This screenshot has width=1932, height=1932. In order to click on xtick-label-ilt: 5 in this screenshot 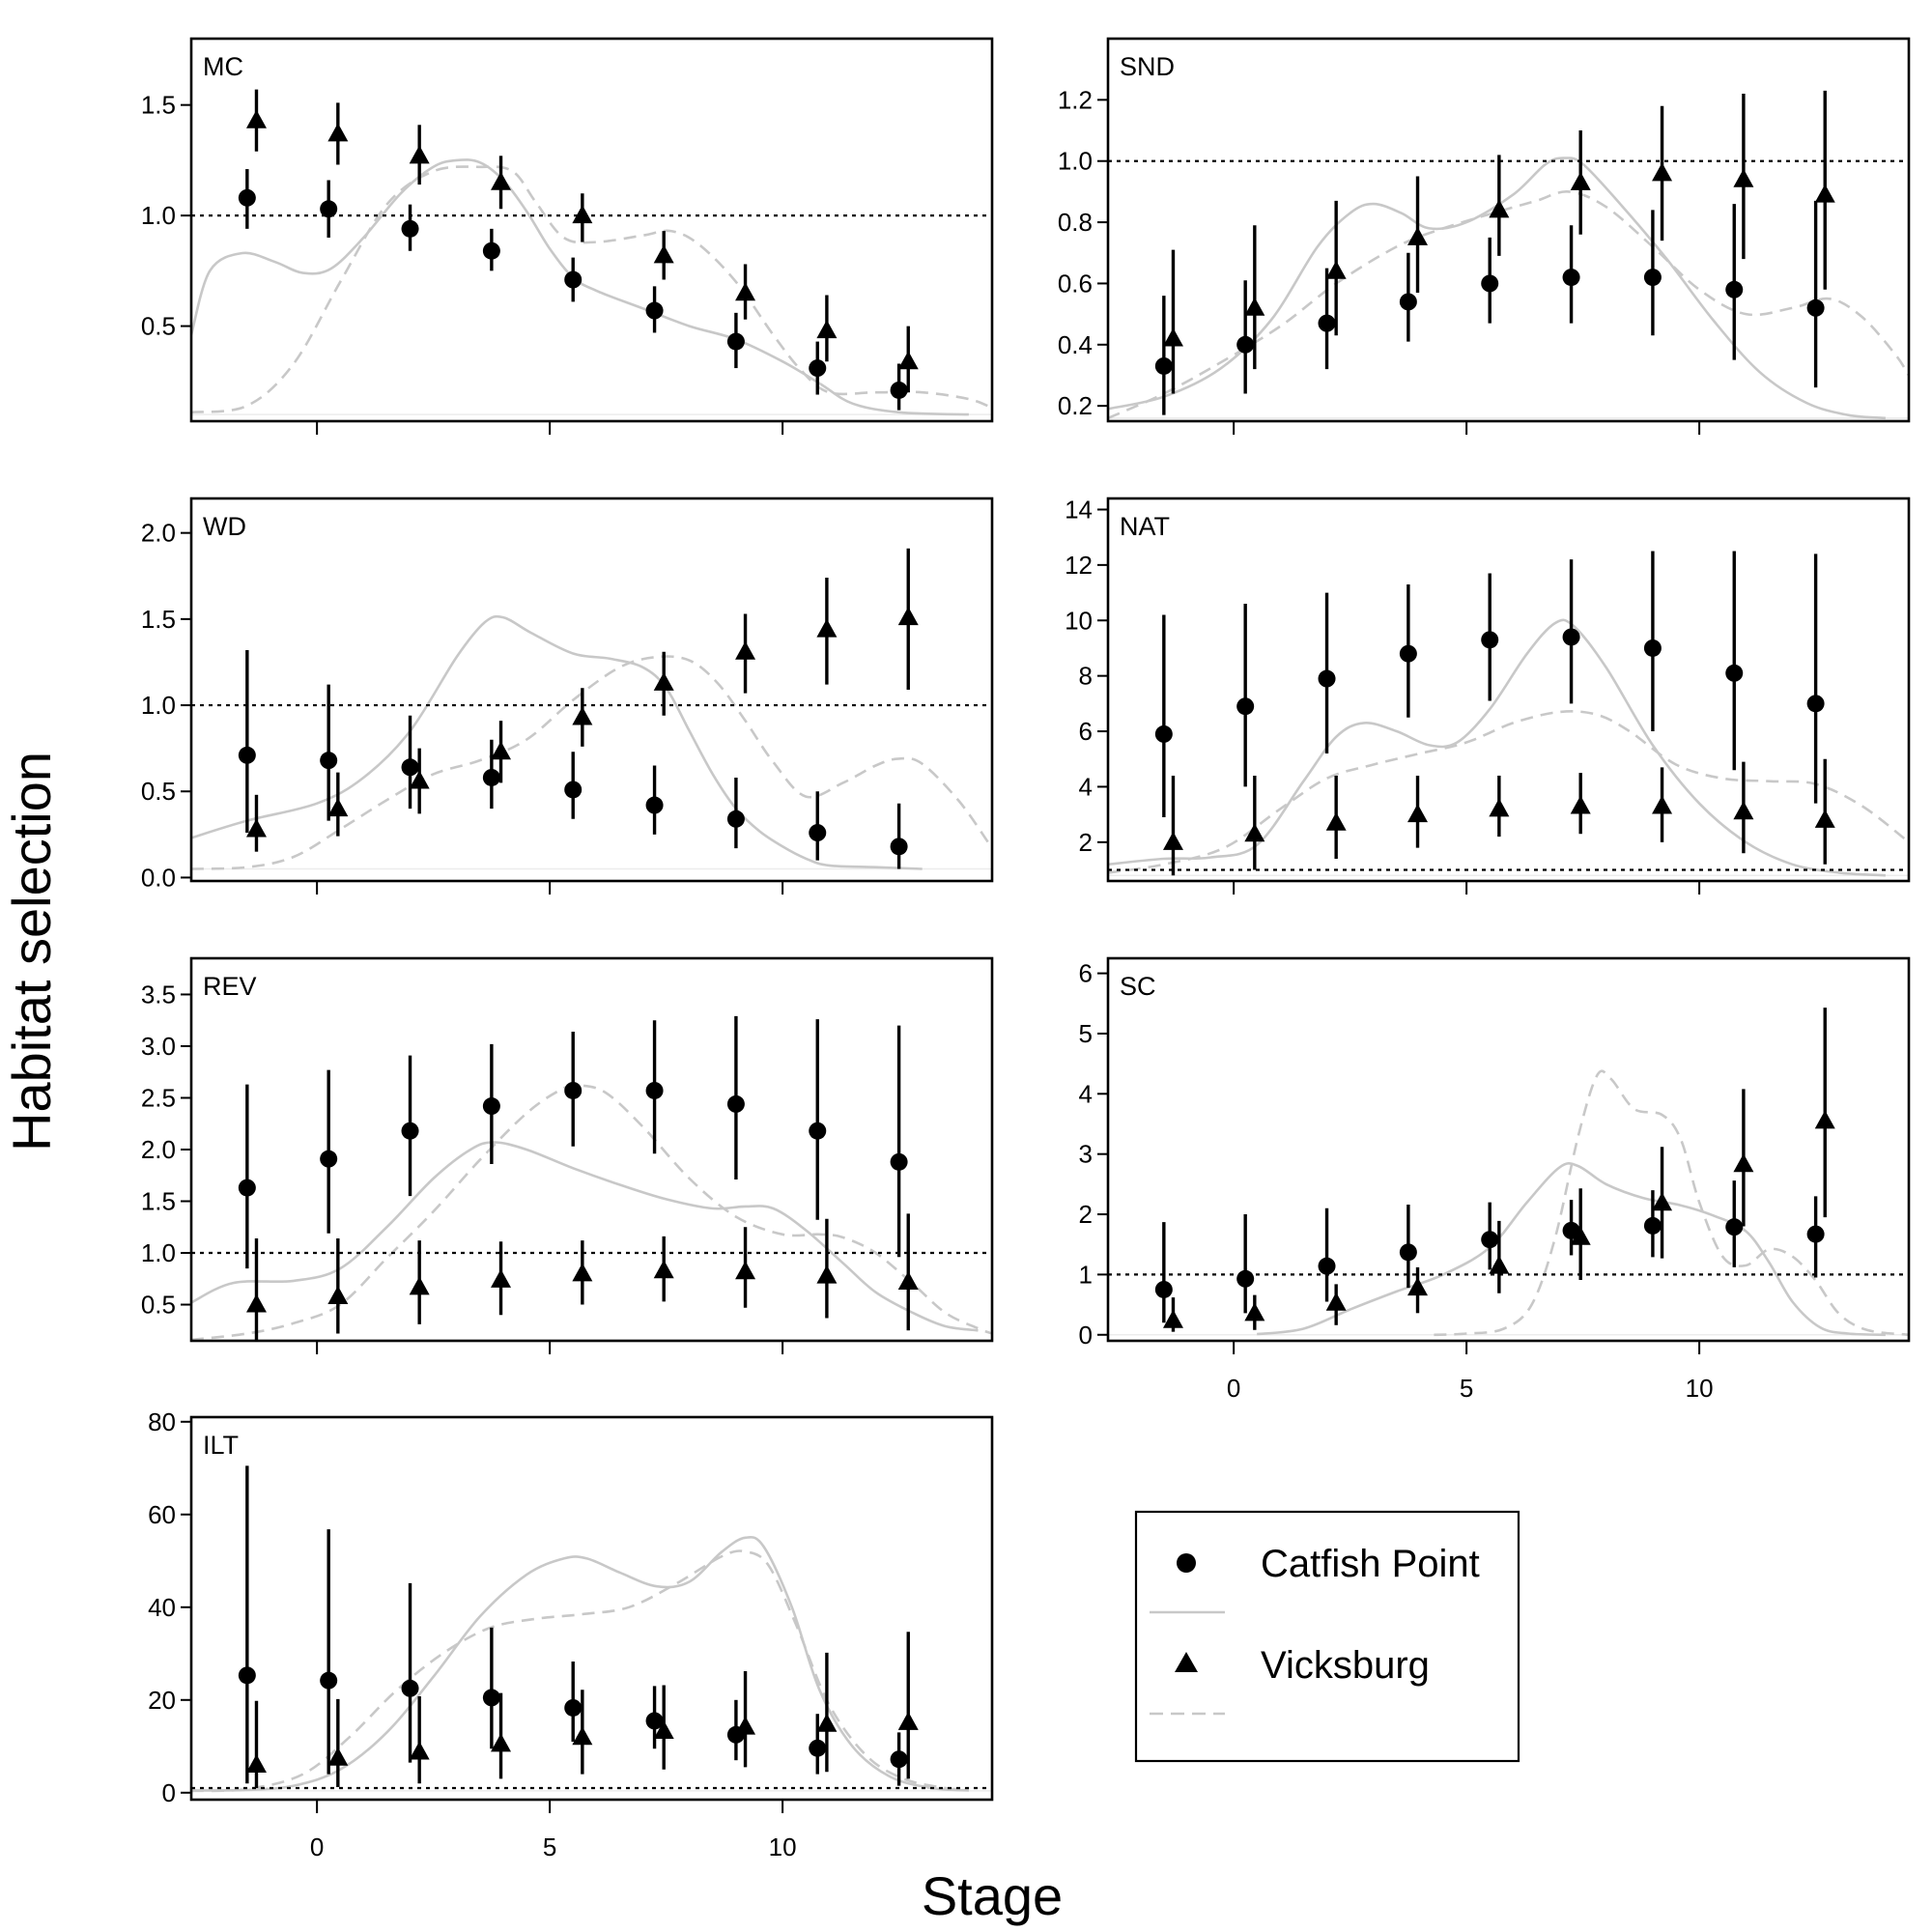, I will do `click(549, 1847)`.